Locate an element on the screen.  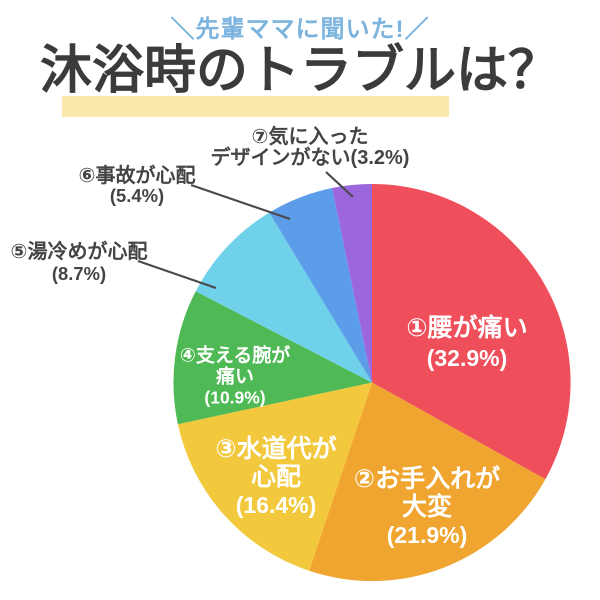
page-title: 沐浴時のトラブルは？ is located at coordinates (299, 71).